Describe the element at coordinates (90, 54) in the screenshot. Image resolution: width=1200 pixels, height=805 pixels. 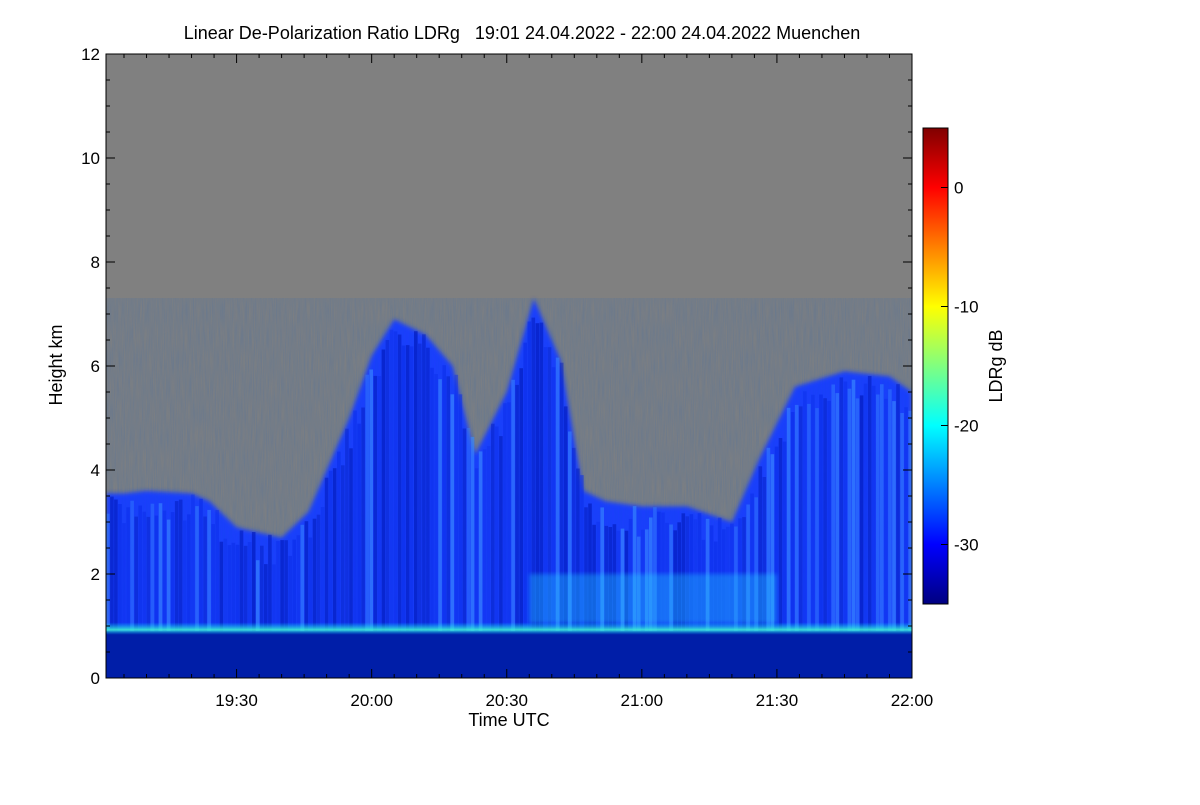
I see `y-tick-label: 12` at that location.